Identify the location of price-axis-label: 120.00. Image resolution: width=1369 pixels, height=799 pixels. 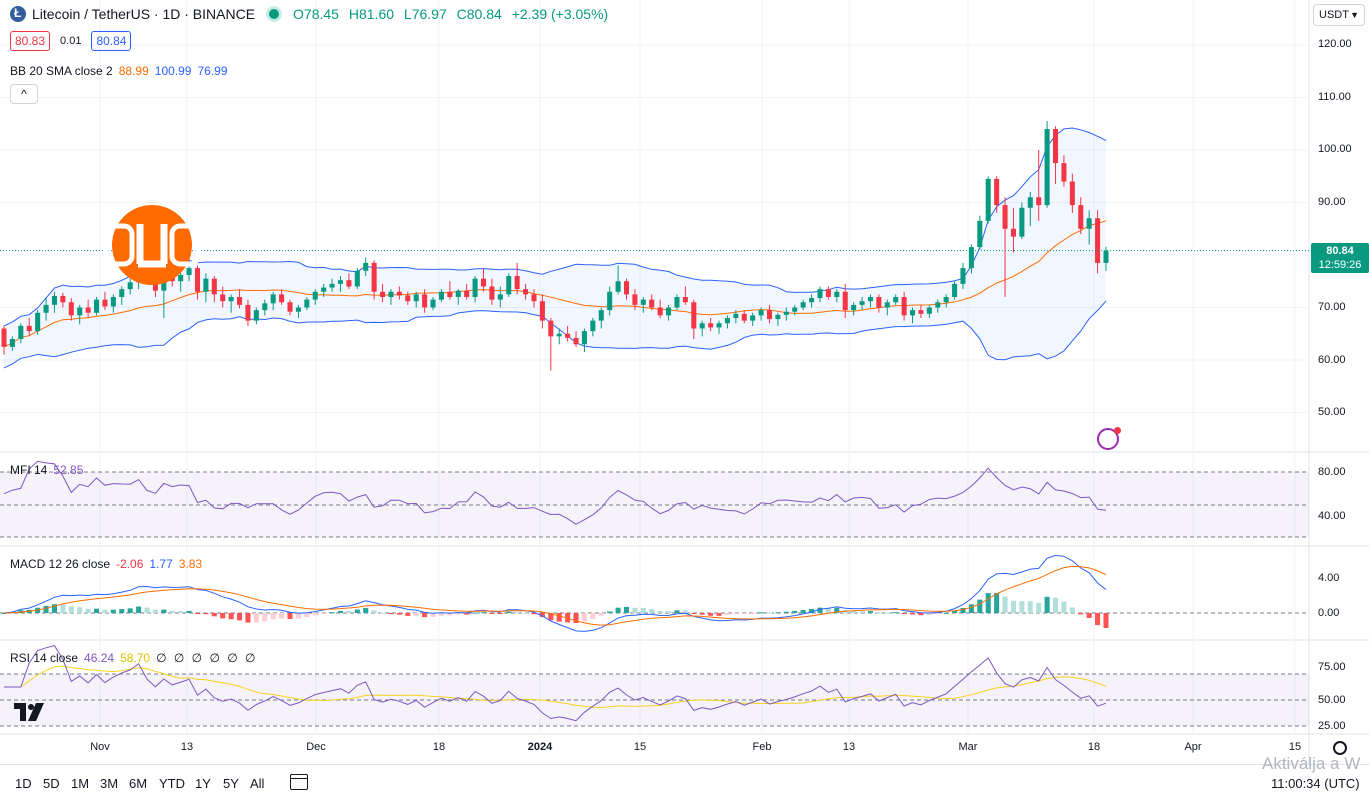
(1335, 44).